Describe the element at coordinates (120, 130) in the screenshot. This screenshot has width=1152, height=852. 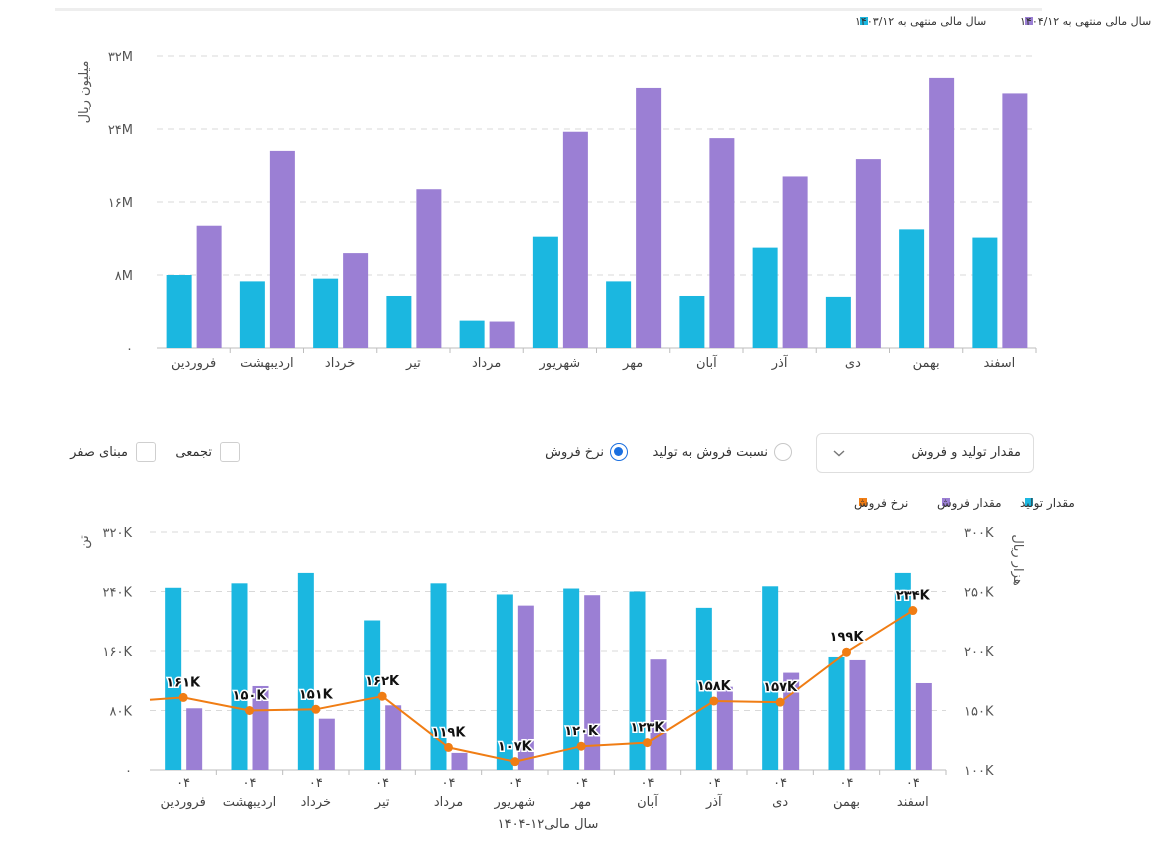
I see `y-tick-label: ۲۴M` at that location.